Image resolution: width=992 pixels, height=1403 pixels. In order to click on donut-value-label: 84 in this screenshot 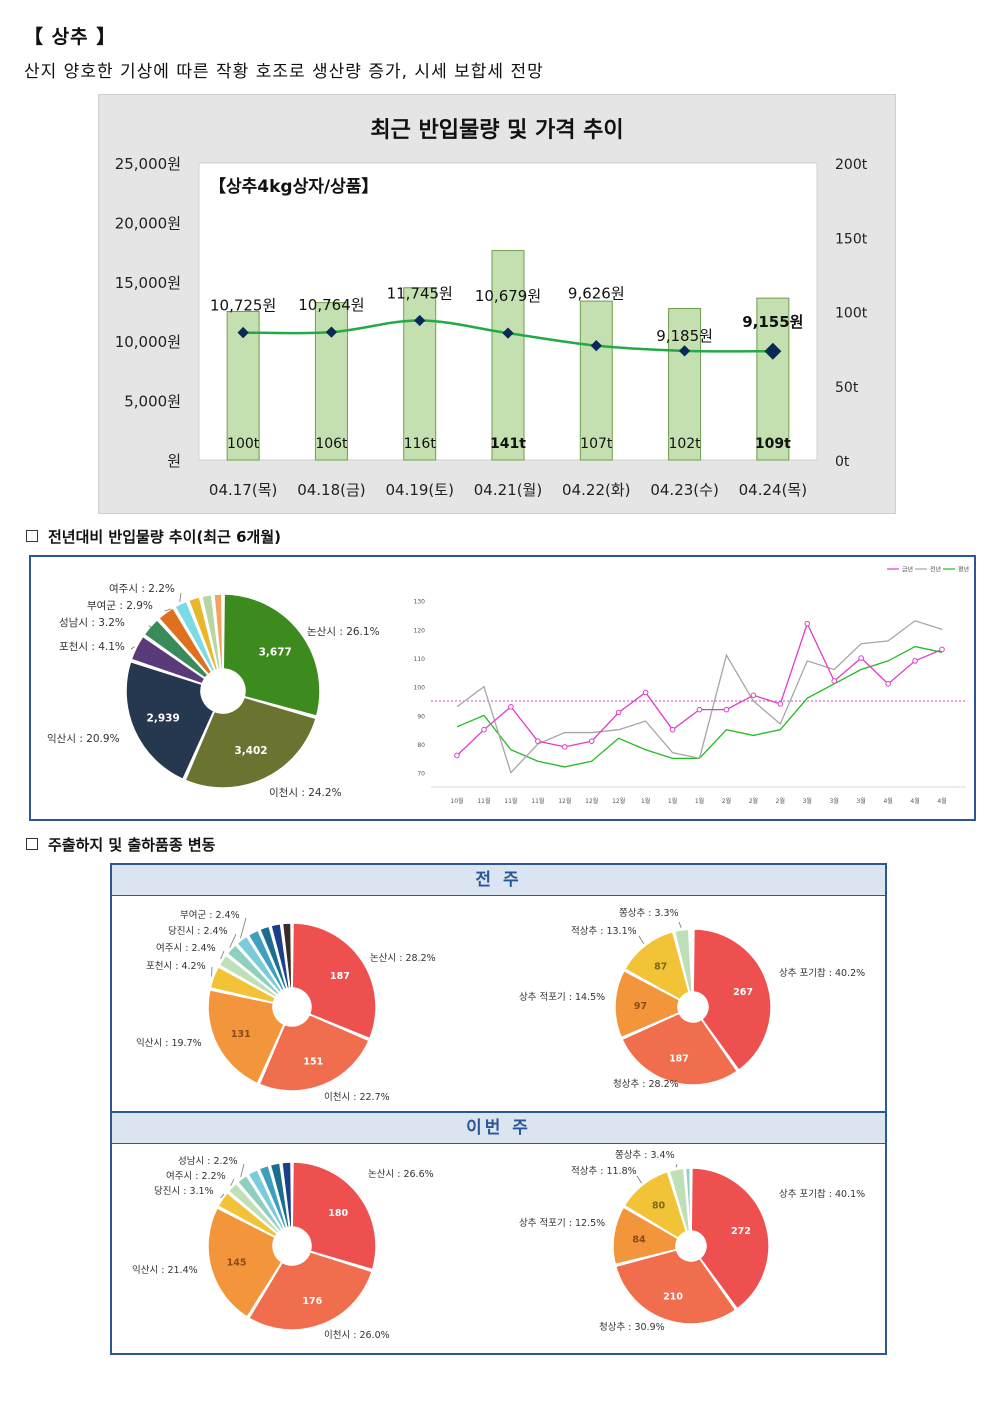, I will do `click(639, 1240)`.